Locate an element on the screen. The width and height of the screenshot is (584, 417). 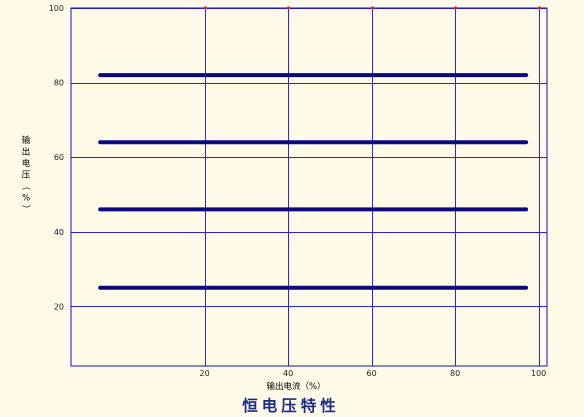
x-tick-label-40: 40 is located at coordinates (288, 373).